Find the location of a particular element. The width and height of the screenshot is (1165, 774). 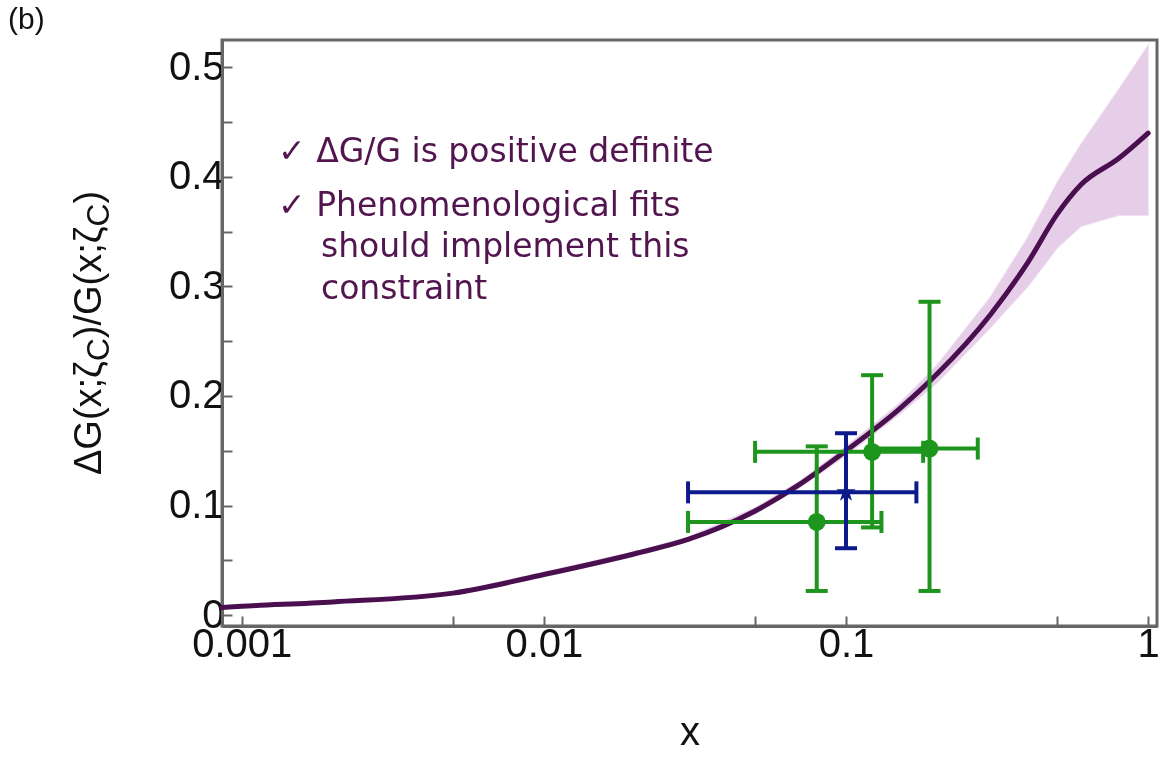

y-tick-label: 0.1 is located at coordinates (196, 504).